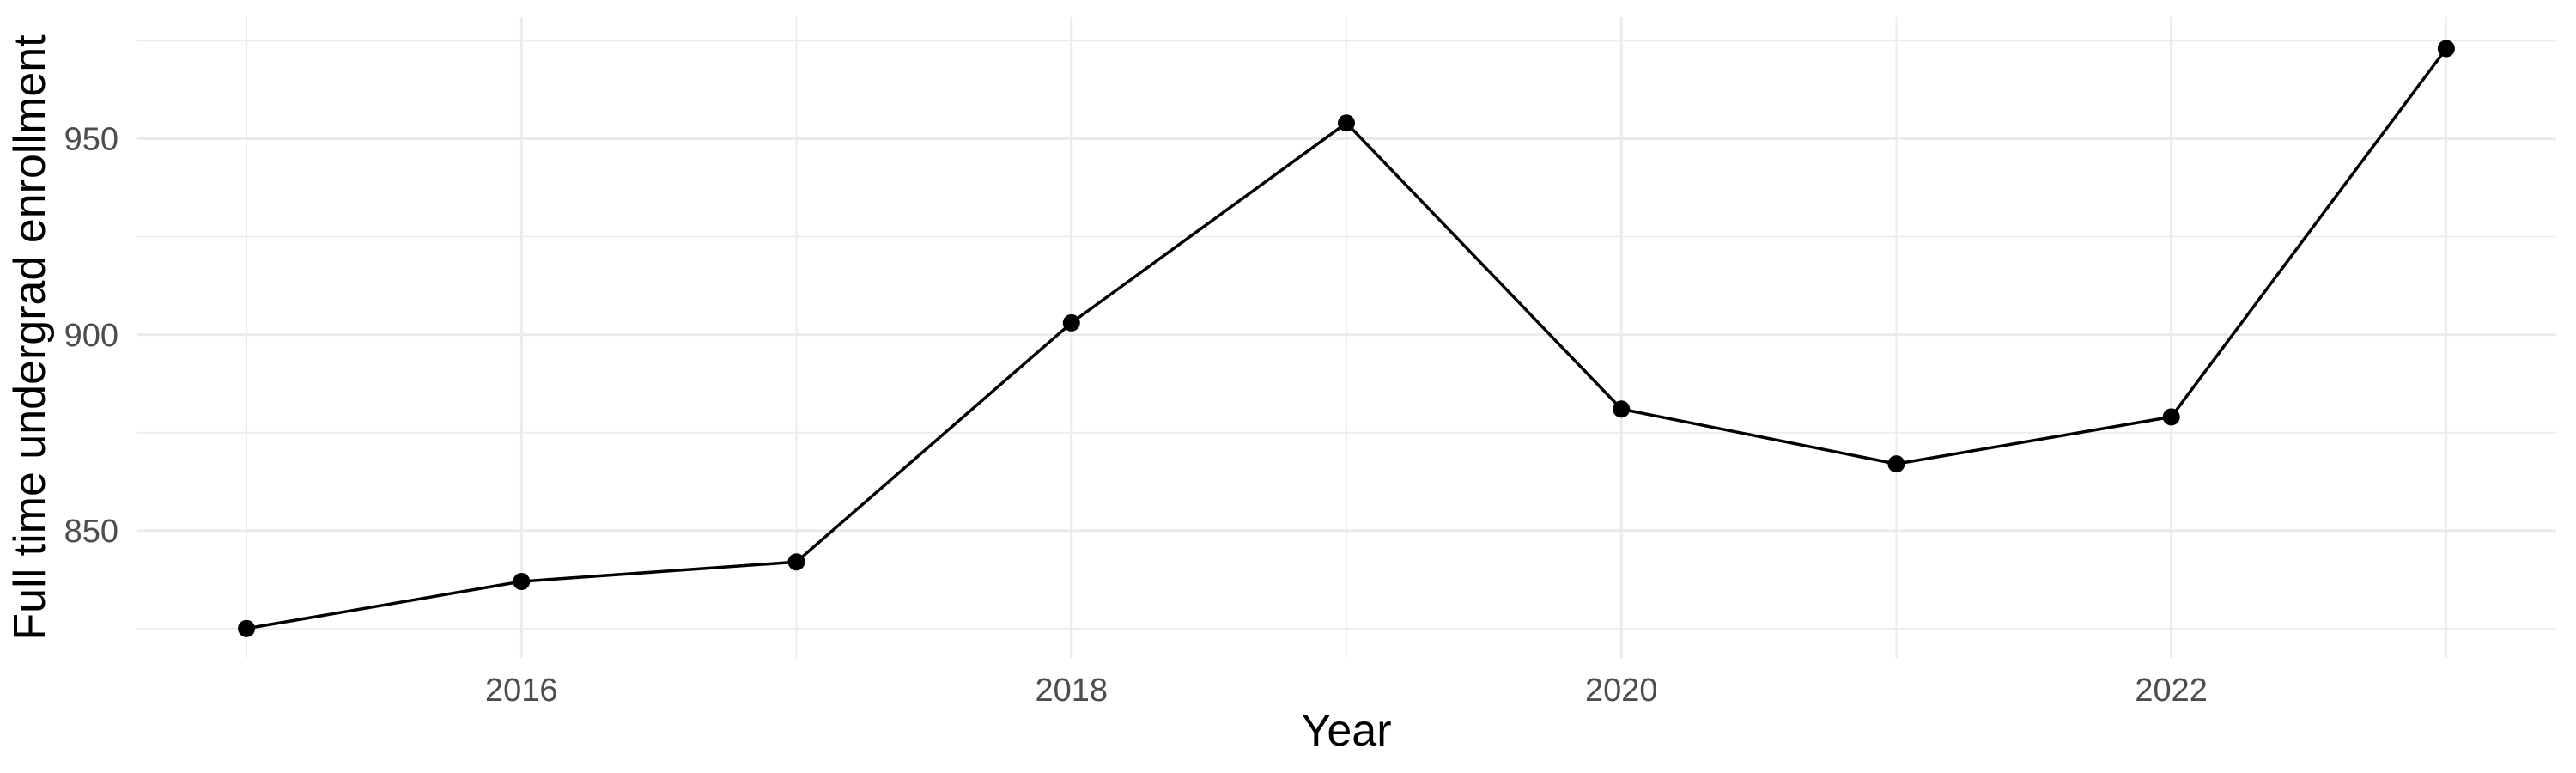 The image size is (2576, 773). Describe the element at coordinates (30, 337) in the screenshot. I see `y-axis-title: Full time undergrad enrollment` at that location.